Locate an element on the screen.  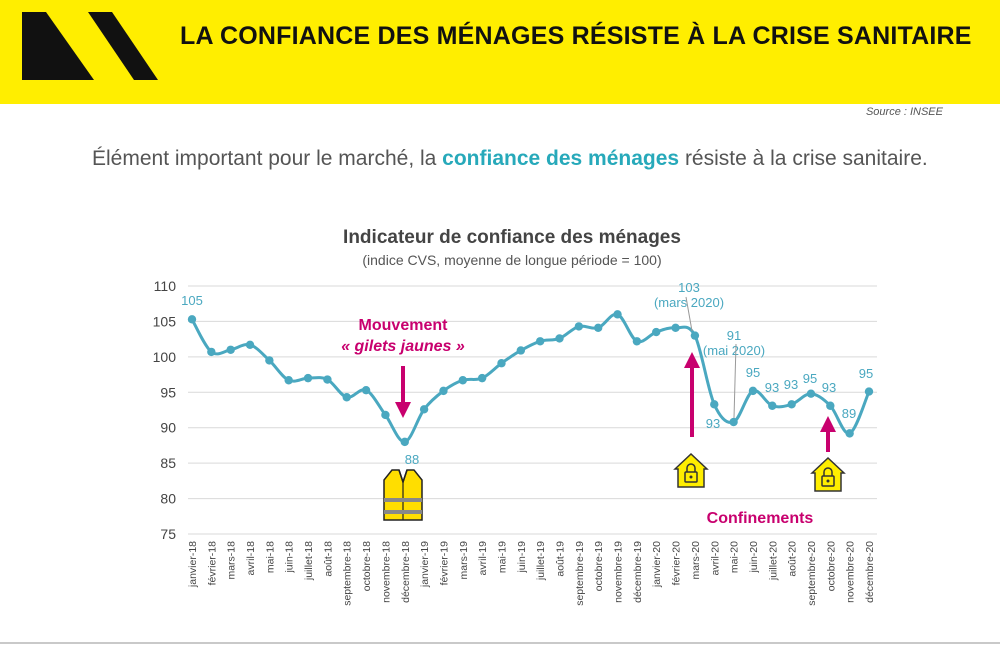
x-tick-label: janvier-19 is located at coordinates (425, 564).